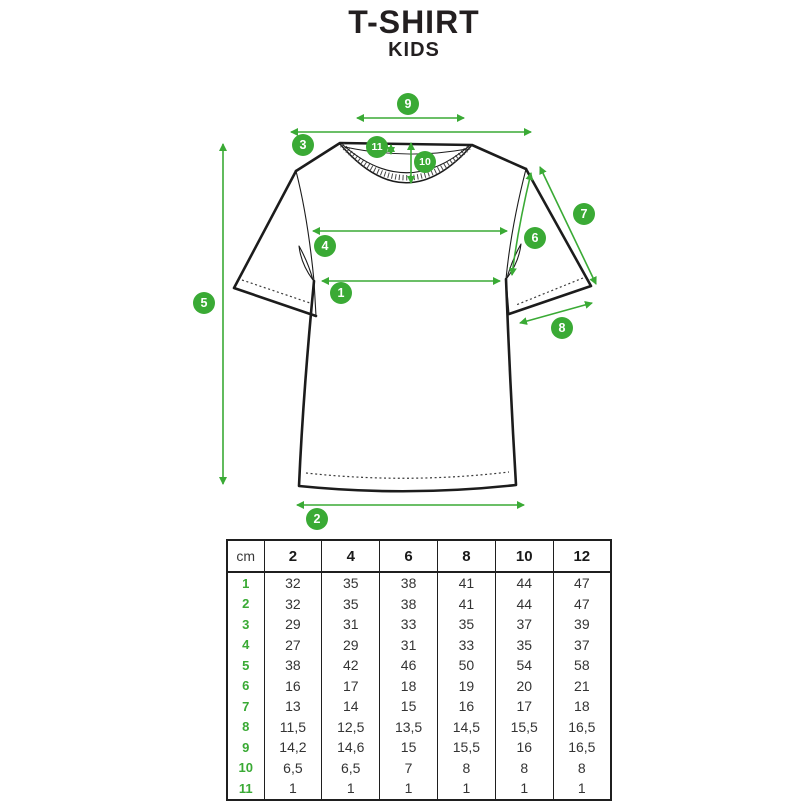 The image size is (800, 801). What do you see at coordinates (419, 706) in the screenshot?
I see `table-row: 7 13 14 15 16 17 18` at bounding box center [419, 706].